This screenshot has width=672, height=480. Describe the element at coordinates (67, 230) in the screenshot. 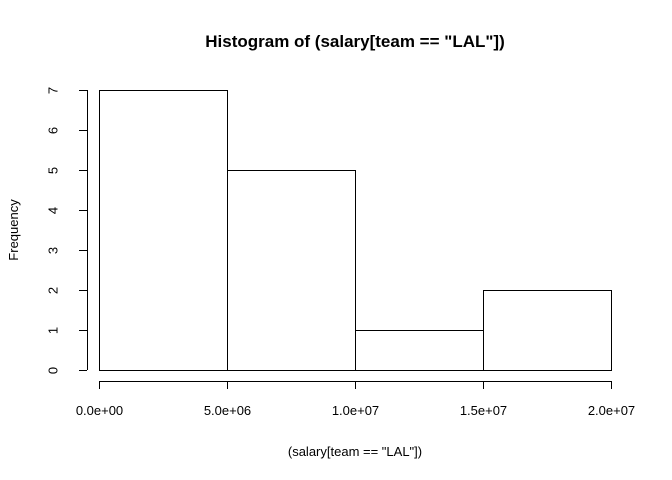

I see `y-axis: 0 1 2 3 4 5 6 7` at that location.